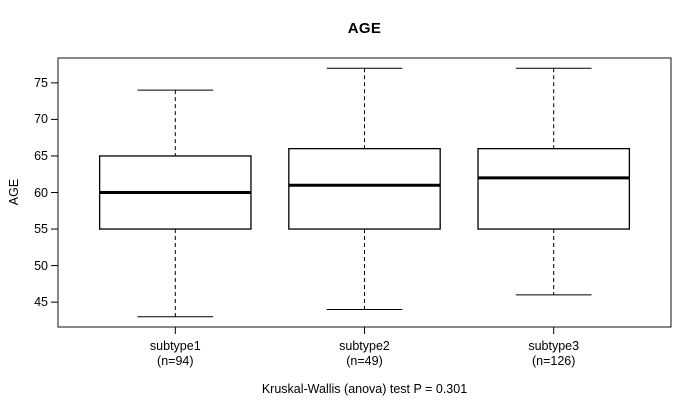  What do you see at coordinates (175, 346) in the screenshot?
I see `group-name: subtype1` at bounding box center [175, 346].